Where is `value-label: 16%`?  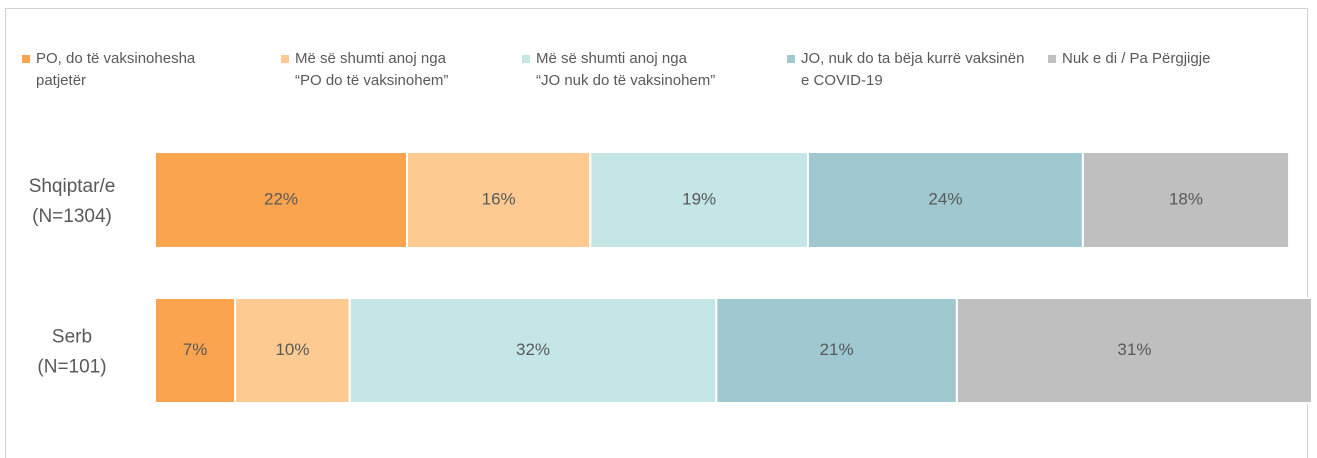
value-label: 16% is located at coordinates (499, 198).